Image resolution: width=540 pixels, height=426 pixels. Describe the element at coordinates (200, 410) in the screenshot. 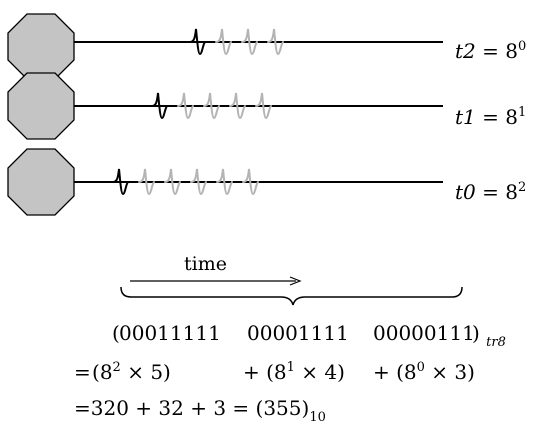

I see `result-line: =320 + 32 + 3 = (355)10` at that location.